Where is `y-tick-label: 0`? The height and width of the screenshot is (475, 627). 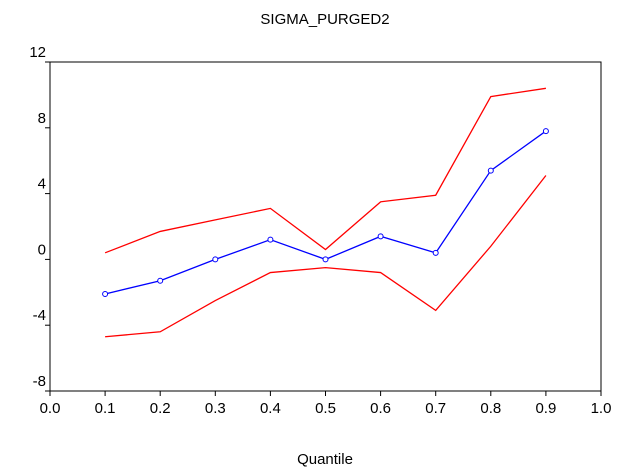
y-tick-label: 0 is located at coordinates (42, 249).